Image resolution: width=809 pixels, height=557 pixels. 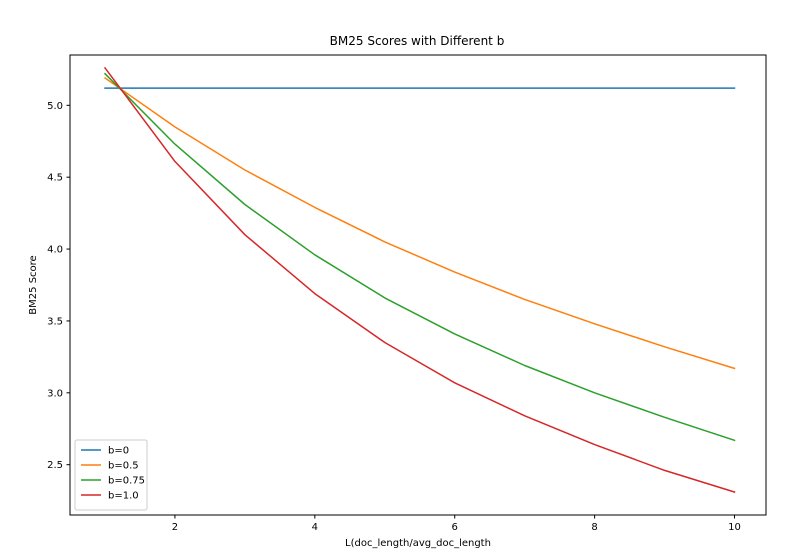 What do you see at coordinates (418, 543) in the screenshot?
I see `x-axis-label: L(doc_length/avg_doc_length` at bounding box center [418, 543].